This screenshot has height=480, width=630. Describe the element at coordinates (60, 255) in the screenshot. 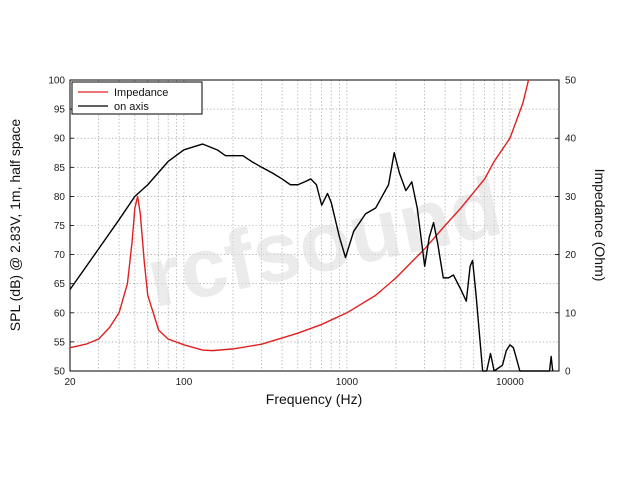

I see `y-tick-label: 70` at that location.